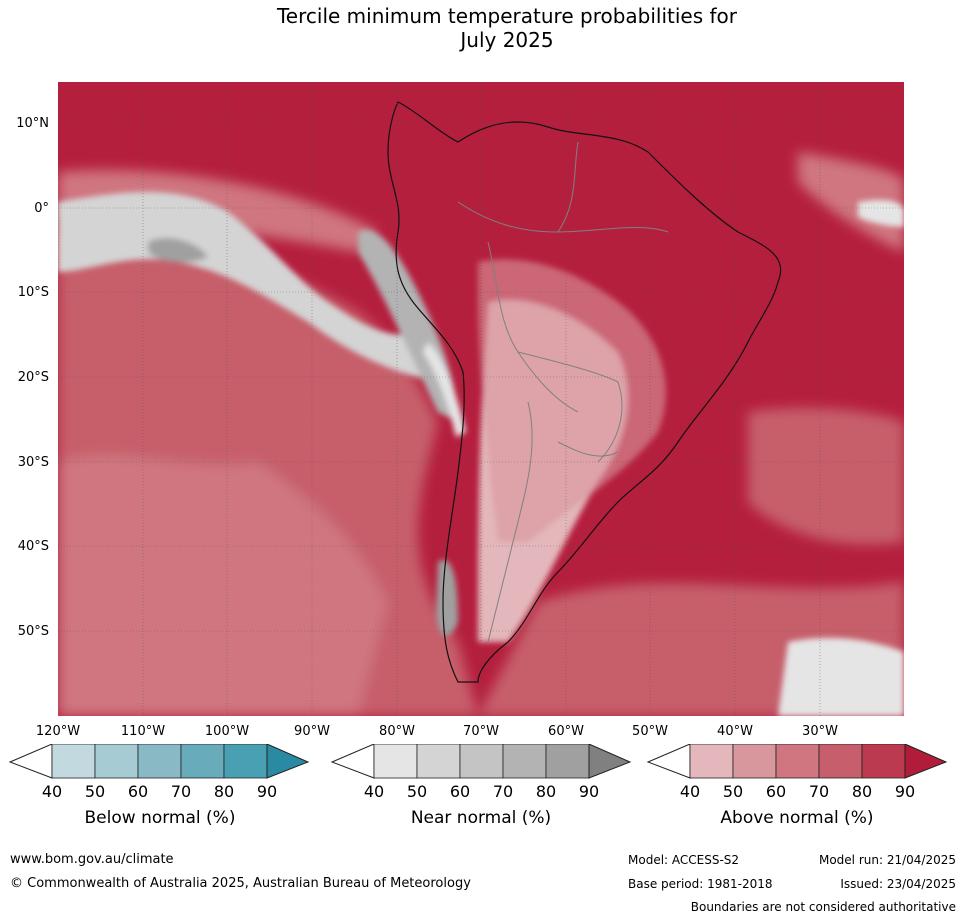  I want to click on model-name: Model: ACCESS-S2, so click(684, 860).